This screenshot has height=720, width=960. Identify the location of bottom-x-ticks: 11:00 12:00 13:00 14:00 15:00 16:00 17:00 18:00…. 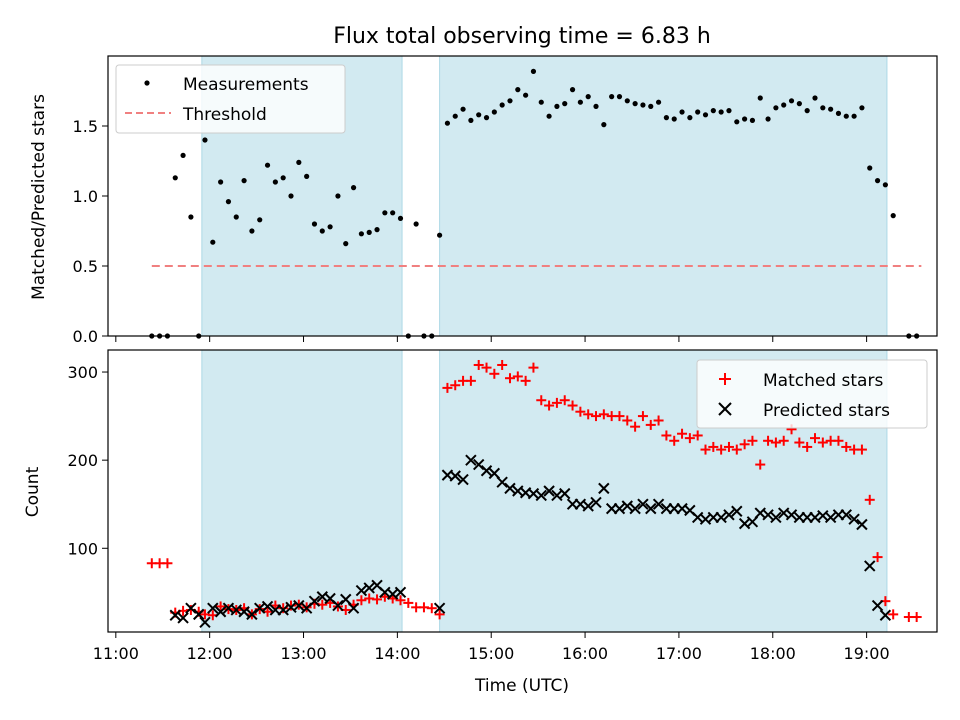
(491, 647).